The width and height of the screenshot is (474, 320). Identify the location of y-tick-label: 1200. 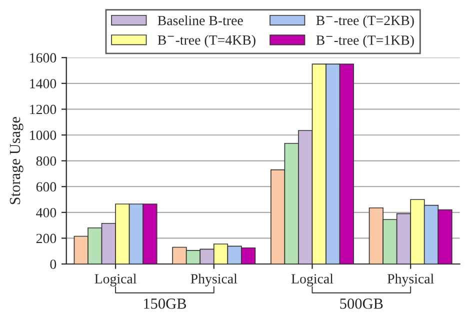
(43, 109).